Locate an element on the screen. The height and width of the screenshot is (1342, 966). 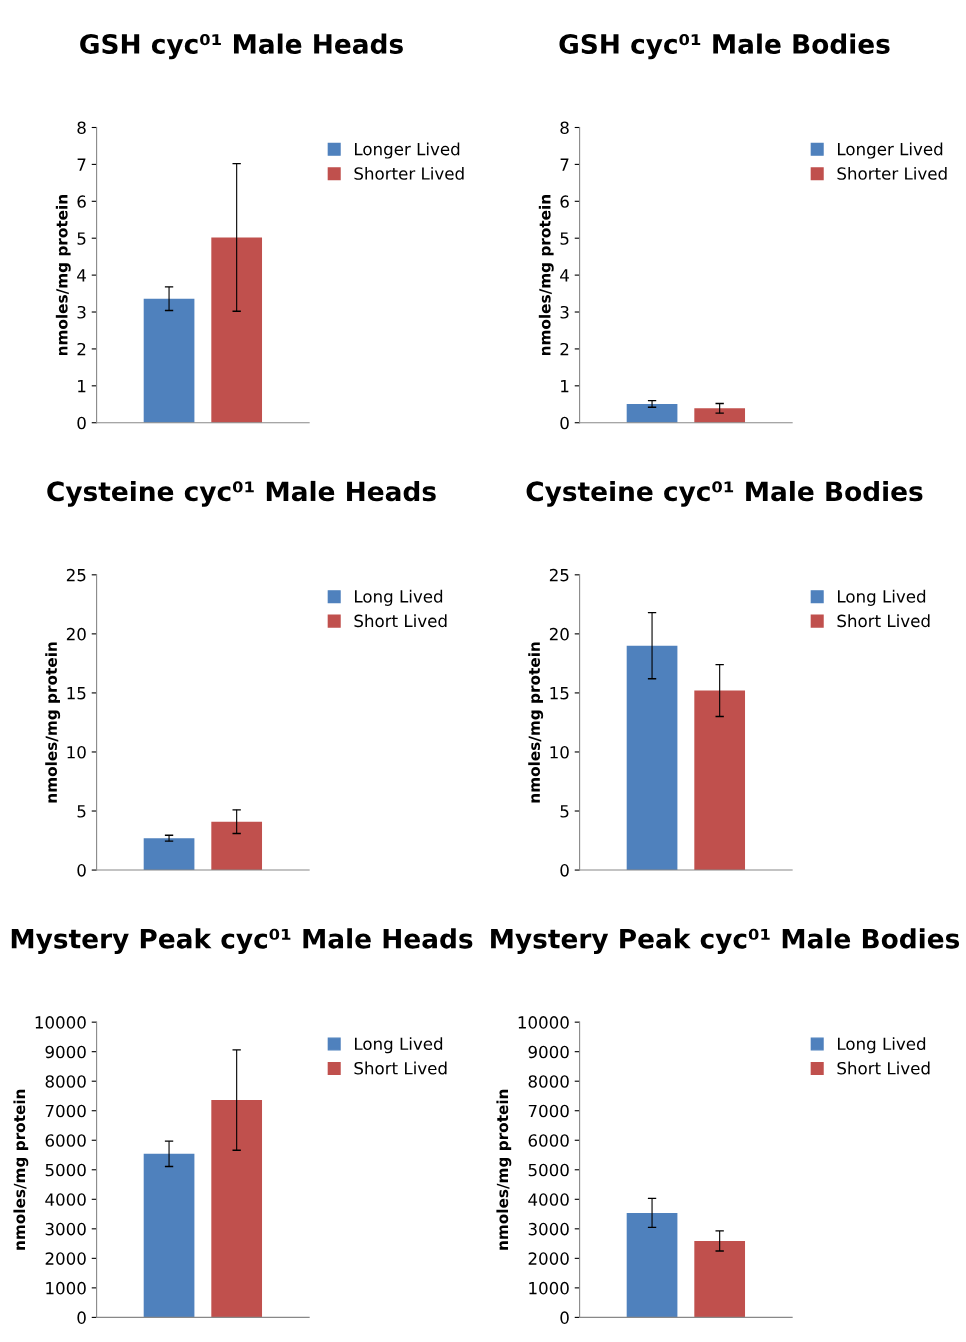
chart-title: Cysteine cyc⁰¹ Male Heads is located at coordinates (241, 493).